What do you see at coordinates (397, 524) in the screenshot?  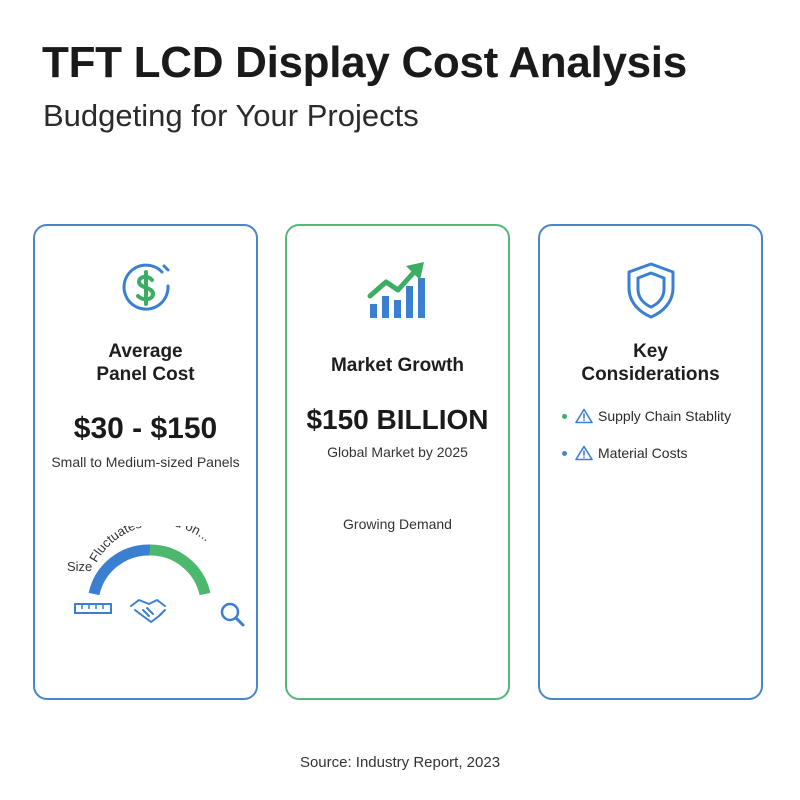 I see `growth-note: Growing Demand` at bounding box center [397, 524].